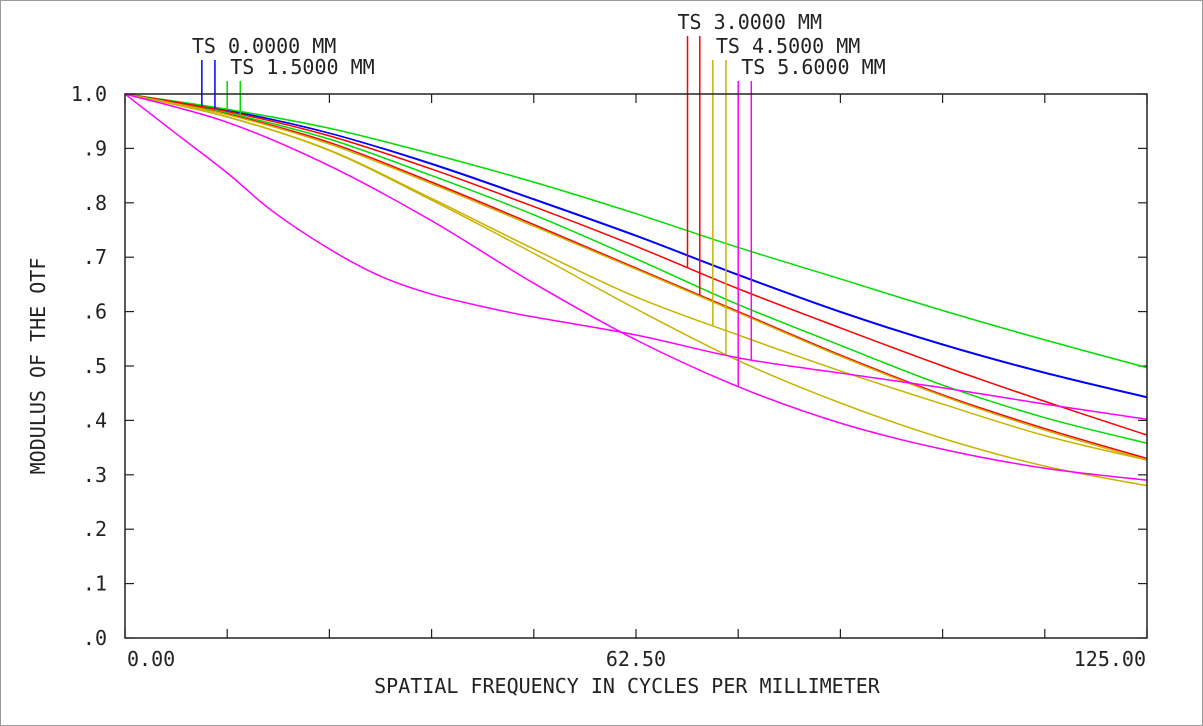  What do you see at coordinates (95, 148) in the screenshot?
I see `y-tick-label: .9` at bounding box center [95, 148].